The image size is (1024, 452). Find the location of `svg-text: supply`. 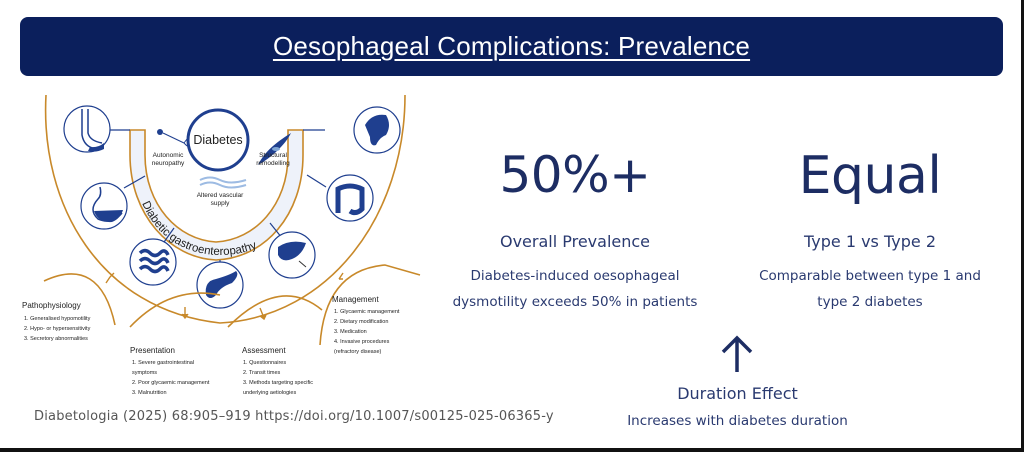

svg-text: supply is located at coordinates (221, 203).